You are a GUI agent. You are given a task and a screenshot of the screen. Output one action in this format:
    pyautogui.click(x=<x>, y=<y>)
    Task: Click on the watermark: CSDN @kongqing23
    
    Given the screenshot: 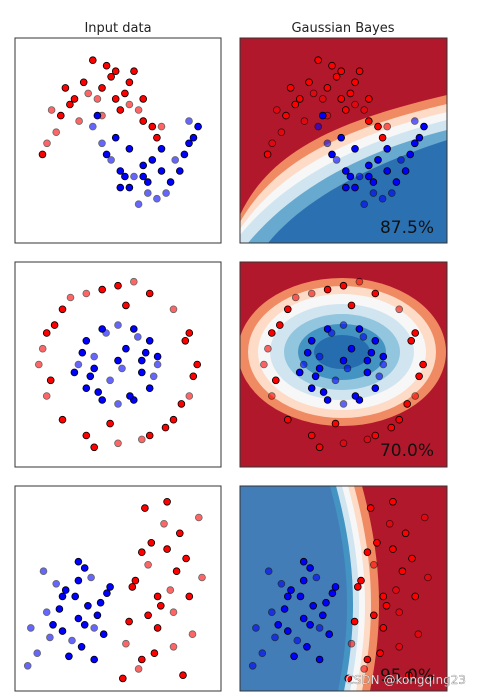 What is the action you would take?
    pyautogui.click(x=405, y=680)
    